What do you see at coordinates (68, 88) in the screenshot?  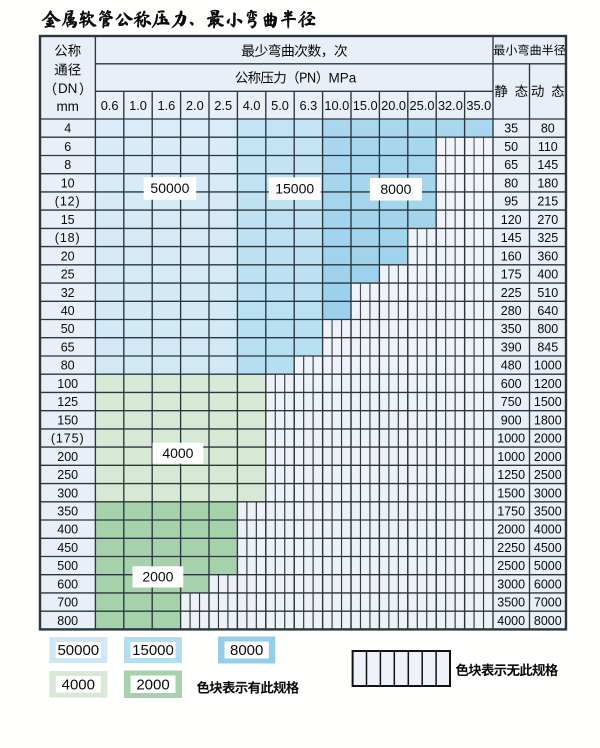 I see `svg-text: DN` at bounding box center [68, 88].